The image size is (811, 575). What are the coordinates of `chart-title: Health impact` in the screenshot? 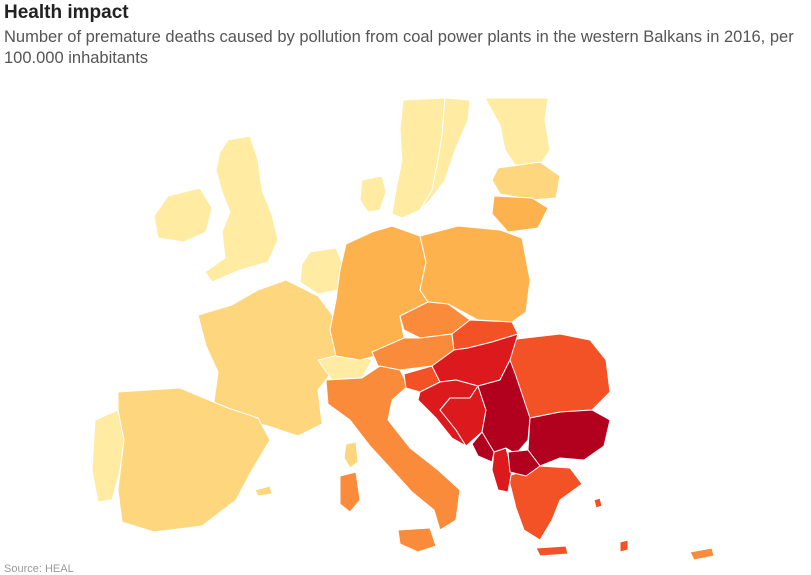 It's located at (66, 12).